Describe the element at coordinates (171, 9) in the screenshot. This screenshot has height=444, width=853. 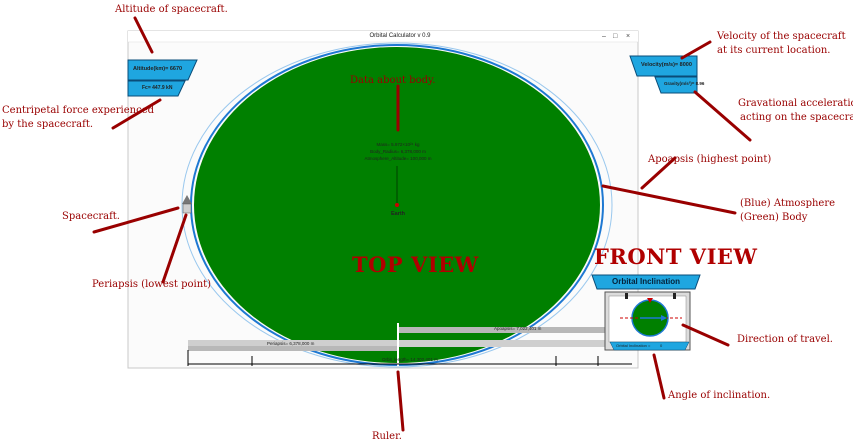
I see `ann-altitude: Altitude of spacecraft.` at that location.